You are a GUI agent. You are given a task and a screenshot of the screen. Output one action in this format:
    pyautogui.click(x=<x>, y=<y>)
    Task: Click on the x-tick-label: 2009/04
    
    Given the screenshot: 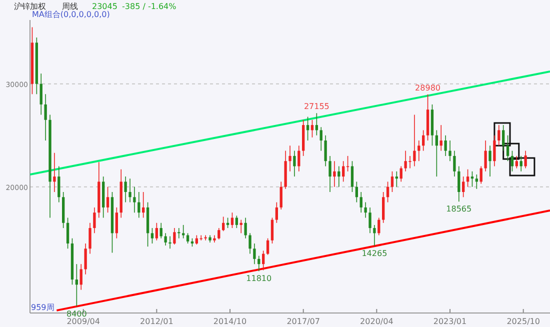 What is the action you would take?
    pyautogui.click(x=83, y=321)
    